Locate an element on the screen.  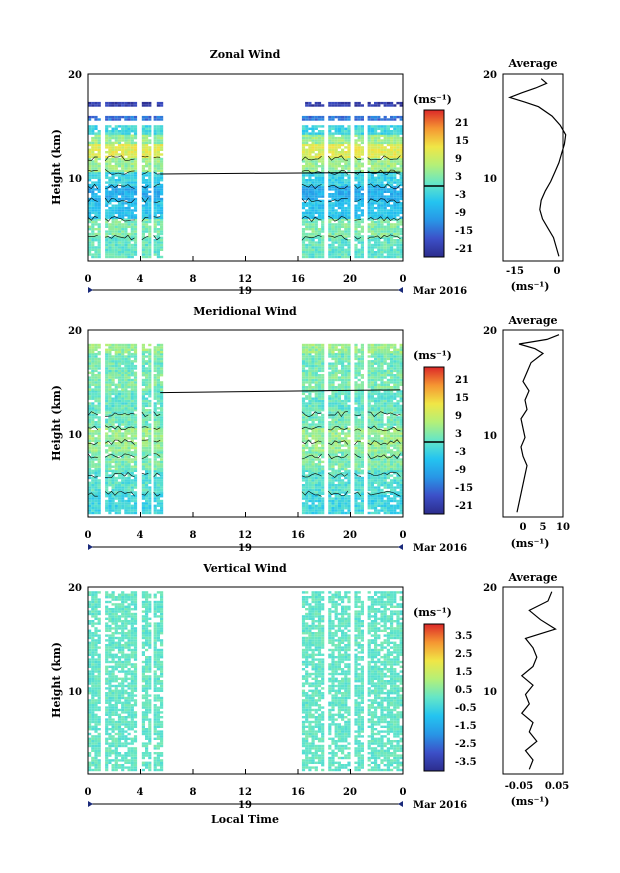
date-label: Mar 2016 is located at coordinates (440, 291).